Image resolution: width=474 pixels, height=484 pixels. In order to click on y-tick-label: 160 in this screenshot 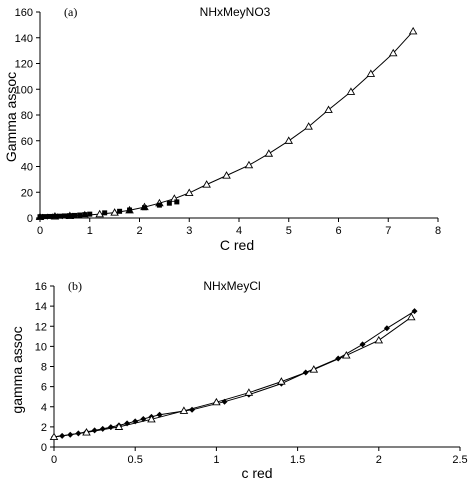, I will do `click(24, 13)`.